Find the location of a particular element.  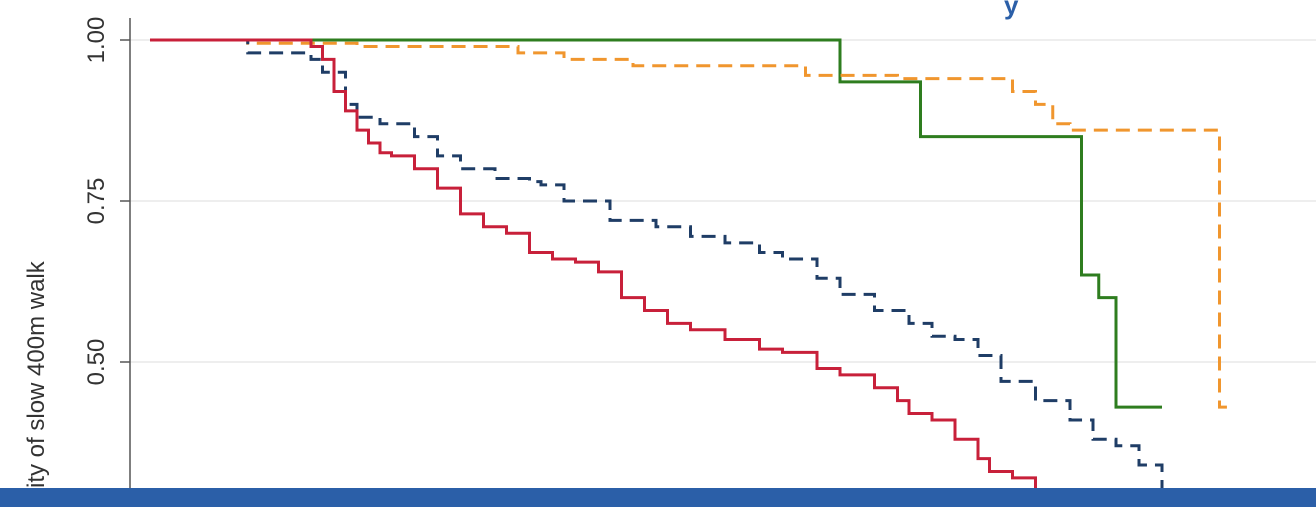

chart-title-fragment: y is located at coordinates (1011, 10).